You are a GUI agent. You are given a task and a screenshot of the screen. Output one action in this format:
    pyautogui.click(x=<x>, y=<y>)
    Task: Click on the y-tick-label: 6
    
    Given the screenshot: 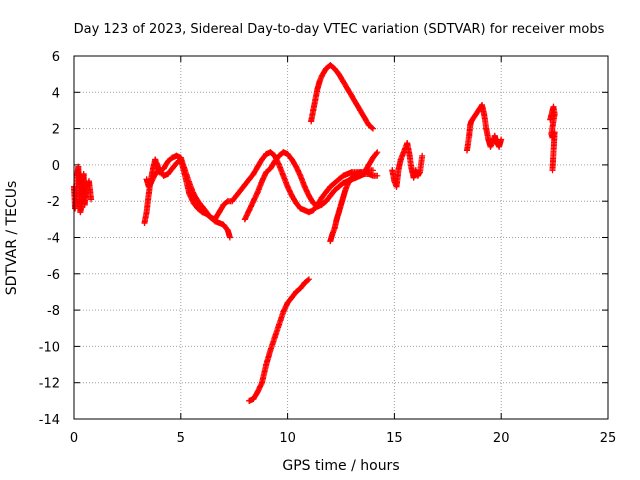 What is the action you would take?
    pyautogui.click(x=56, y=57)
    